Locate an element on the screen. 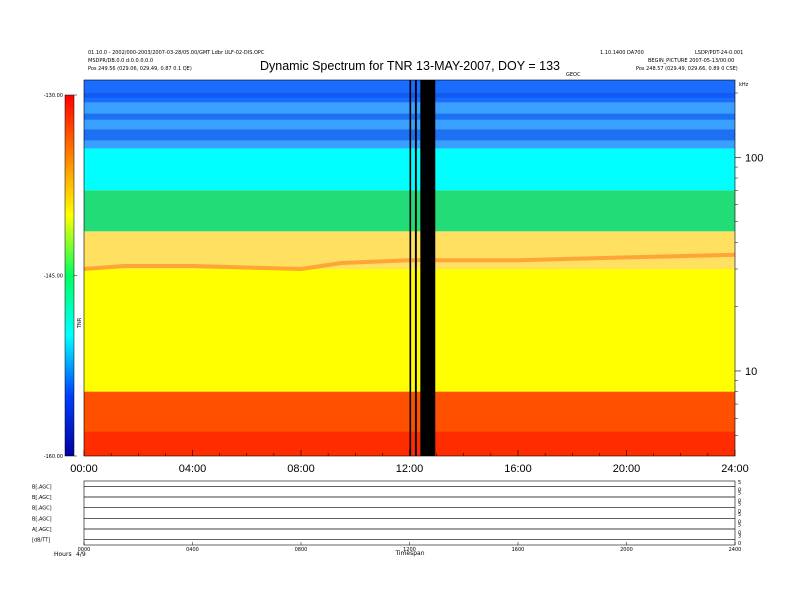  header-left-line2: MSDPR/DB.0.0 d:0.0.0.0.0 is located at coordinates (120, 61).